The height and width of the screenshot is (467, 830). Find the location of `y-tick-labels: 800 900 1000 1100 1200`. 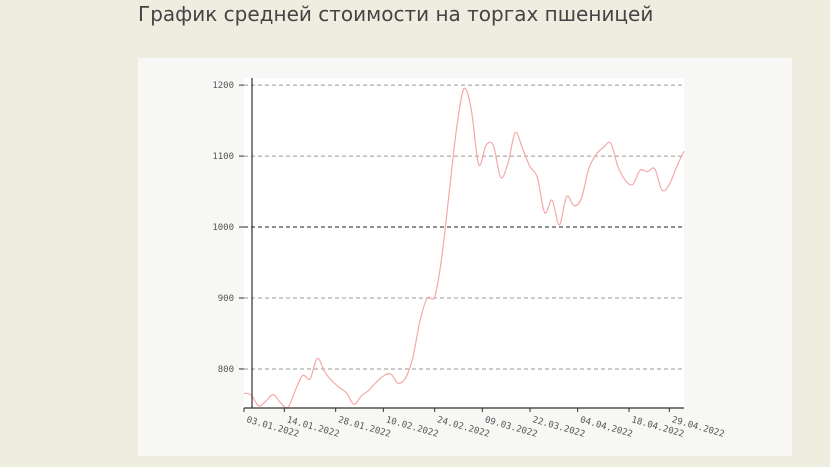

y-tick-labels: 800 900 1000 1100 1200 is located at coordinates (223, 228).